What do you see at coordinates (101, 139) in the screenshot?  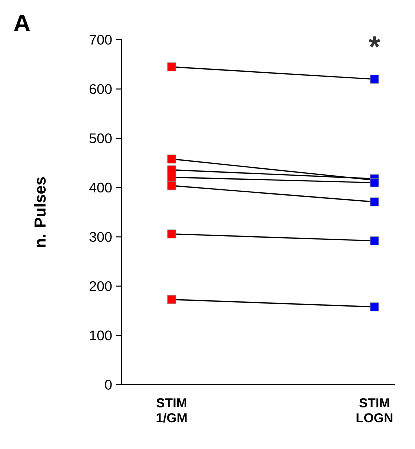 I see `y-tick-label: 500` at bounding box center [101, 139].